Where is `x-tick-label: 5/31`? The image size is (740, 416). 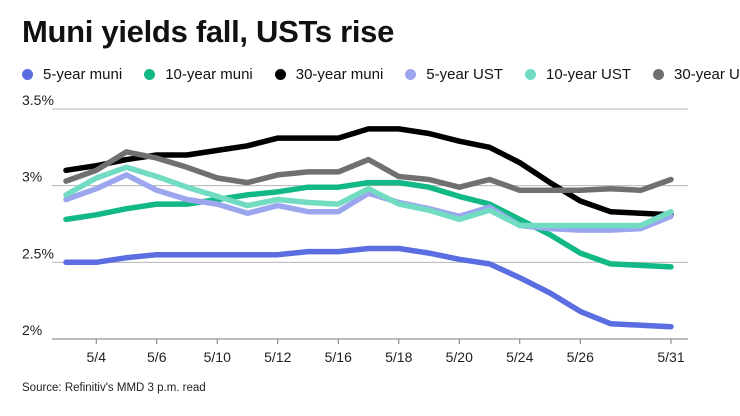
x-tick-label: 5/31 is located at coordinates (670, 357).